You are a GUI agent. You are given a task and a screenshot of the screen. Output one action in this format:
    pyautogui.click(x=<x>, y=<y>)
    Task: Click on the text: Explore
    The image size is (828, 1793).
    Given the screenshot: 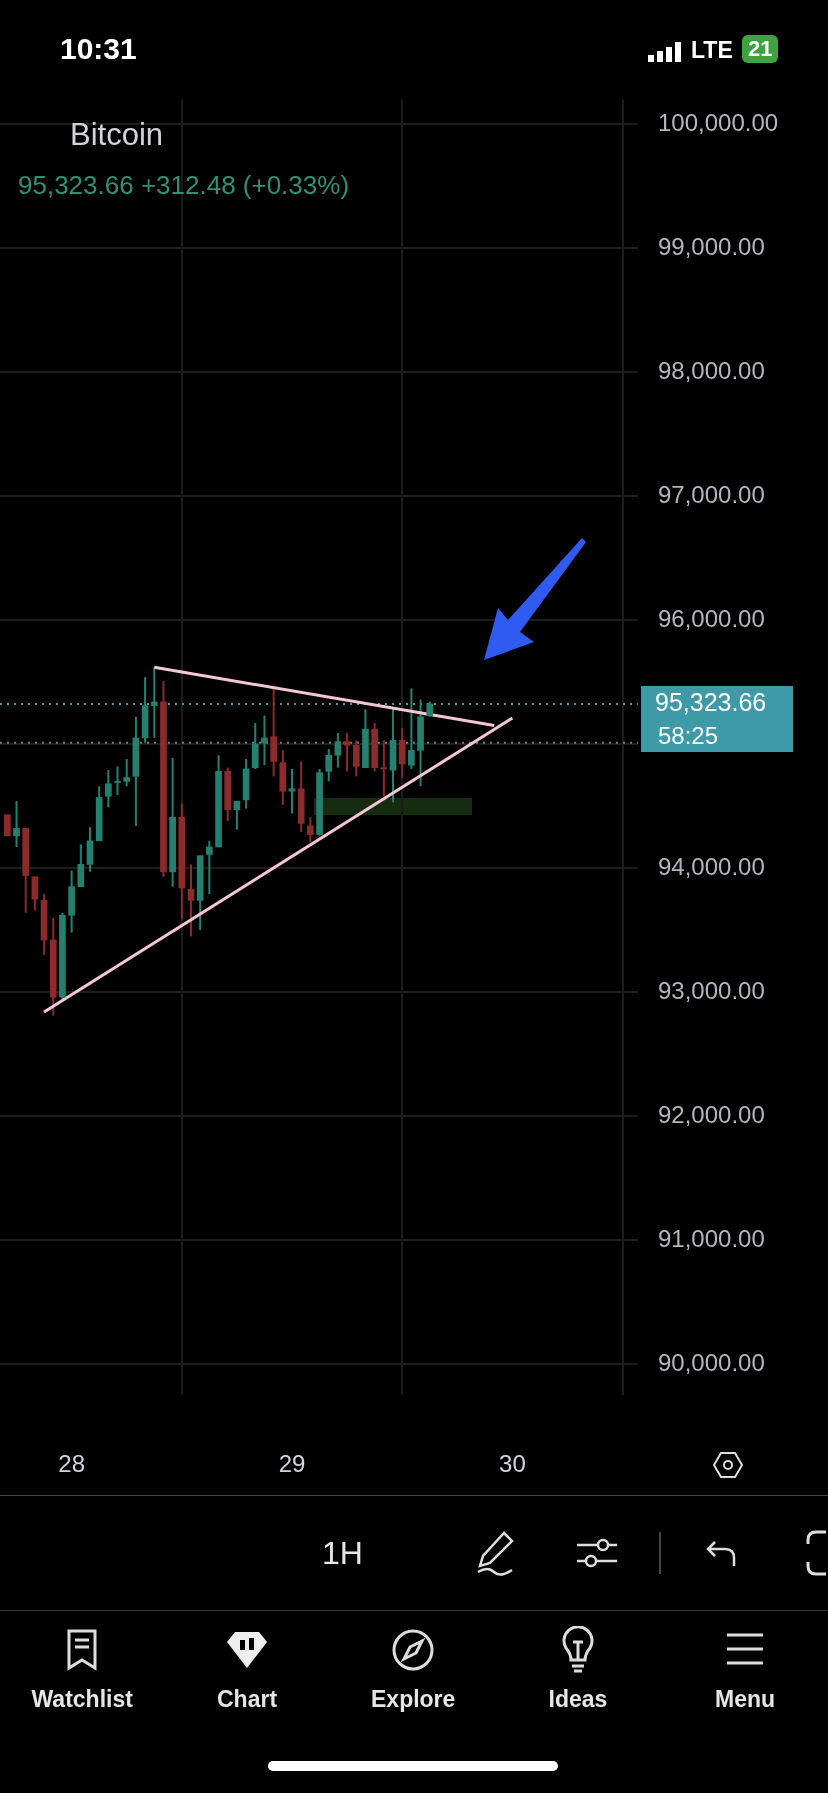 What is the action you would take?
    pyautogui.click(x=413, y=1699)
    